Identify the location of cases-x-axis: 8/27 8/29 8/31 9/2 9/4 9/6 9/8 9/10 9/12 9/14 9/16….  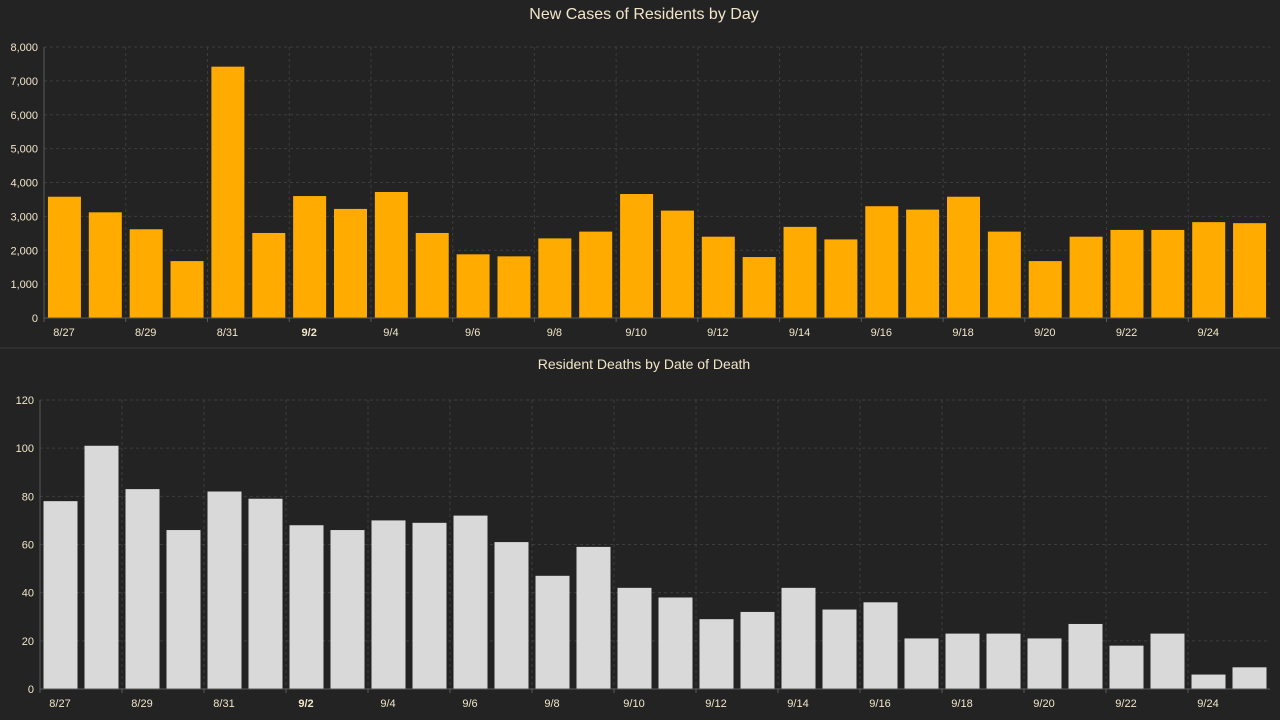
(656, 328).